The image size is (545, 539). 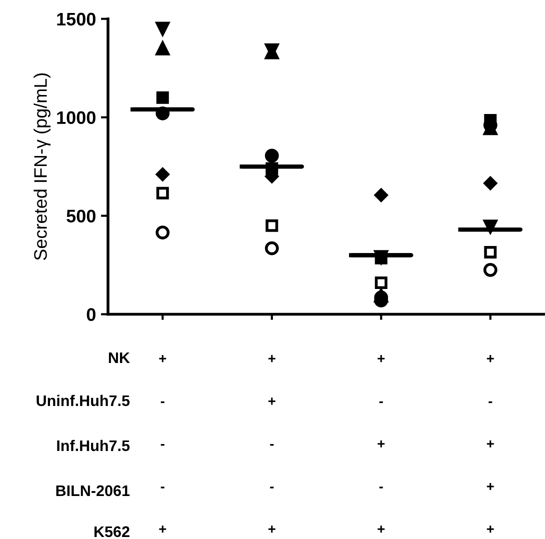 I want to click on y-tick-label: 1000, so click(x=76, y=117).